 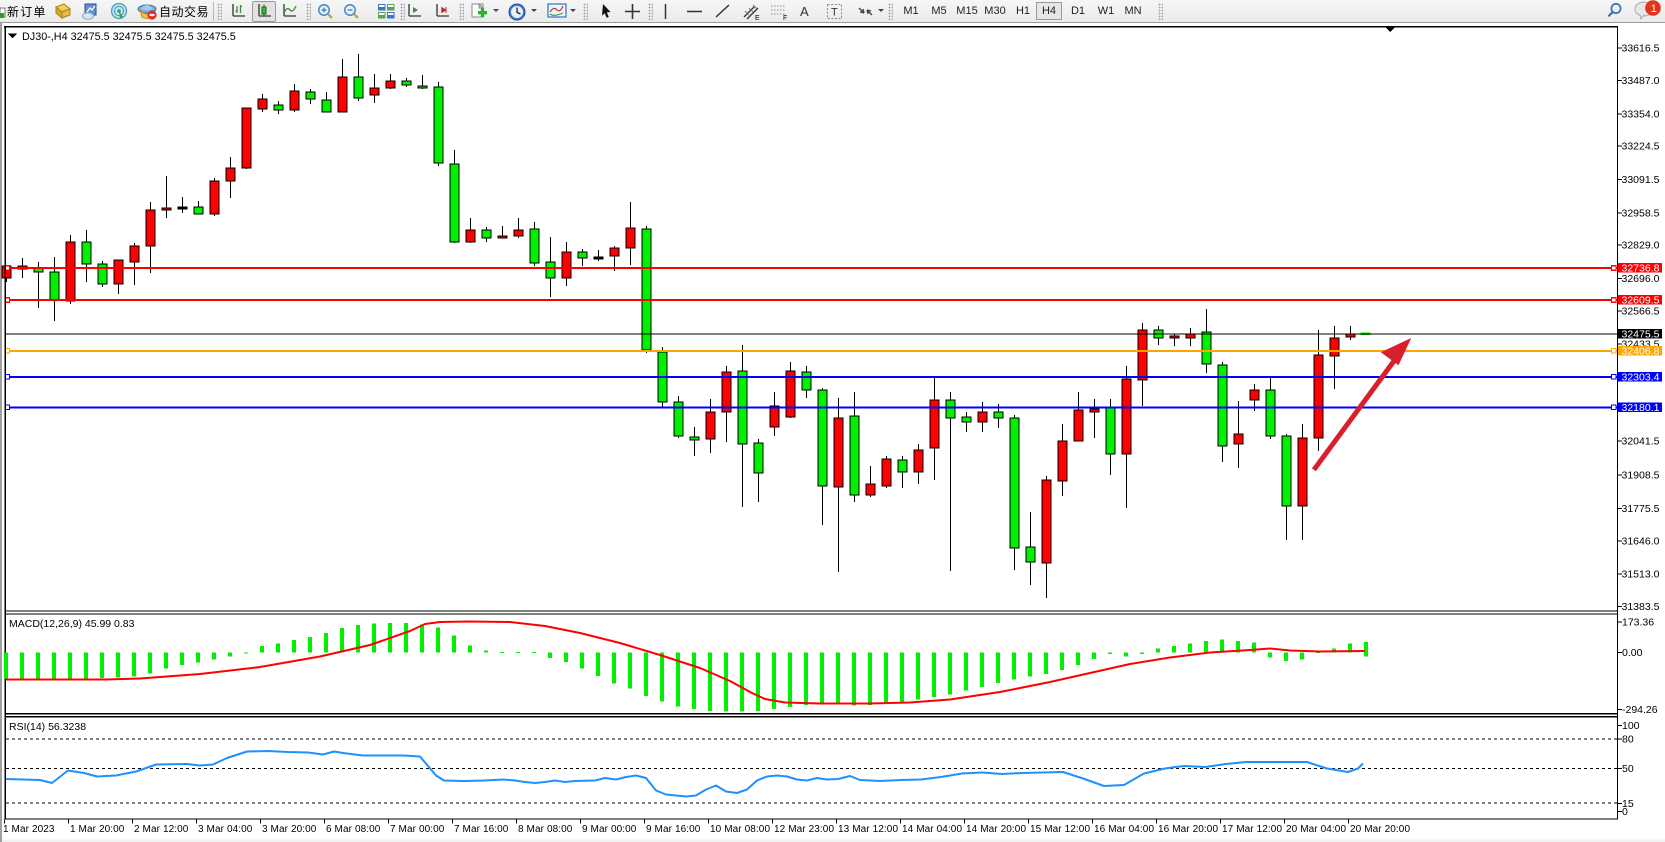 I want to click on svg-text: 15 Mar 12:00, so click(x=1060, y=829).